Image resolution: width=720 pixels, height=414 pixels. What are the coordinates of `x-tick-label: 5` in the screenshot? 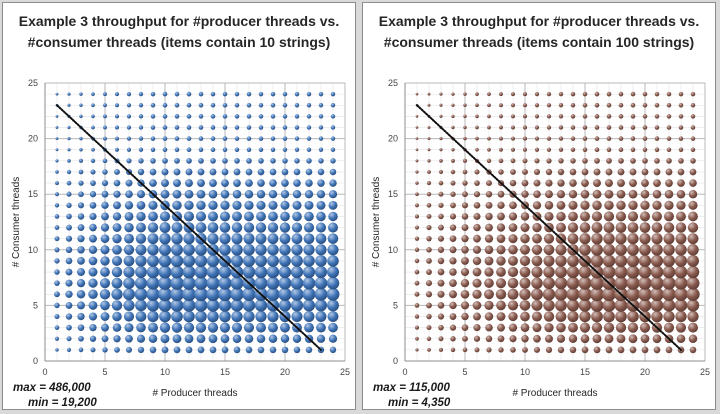 It's located at (464, 372).